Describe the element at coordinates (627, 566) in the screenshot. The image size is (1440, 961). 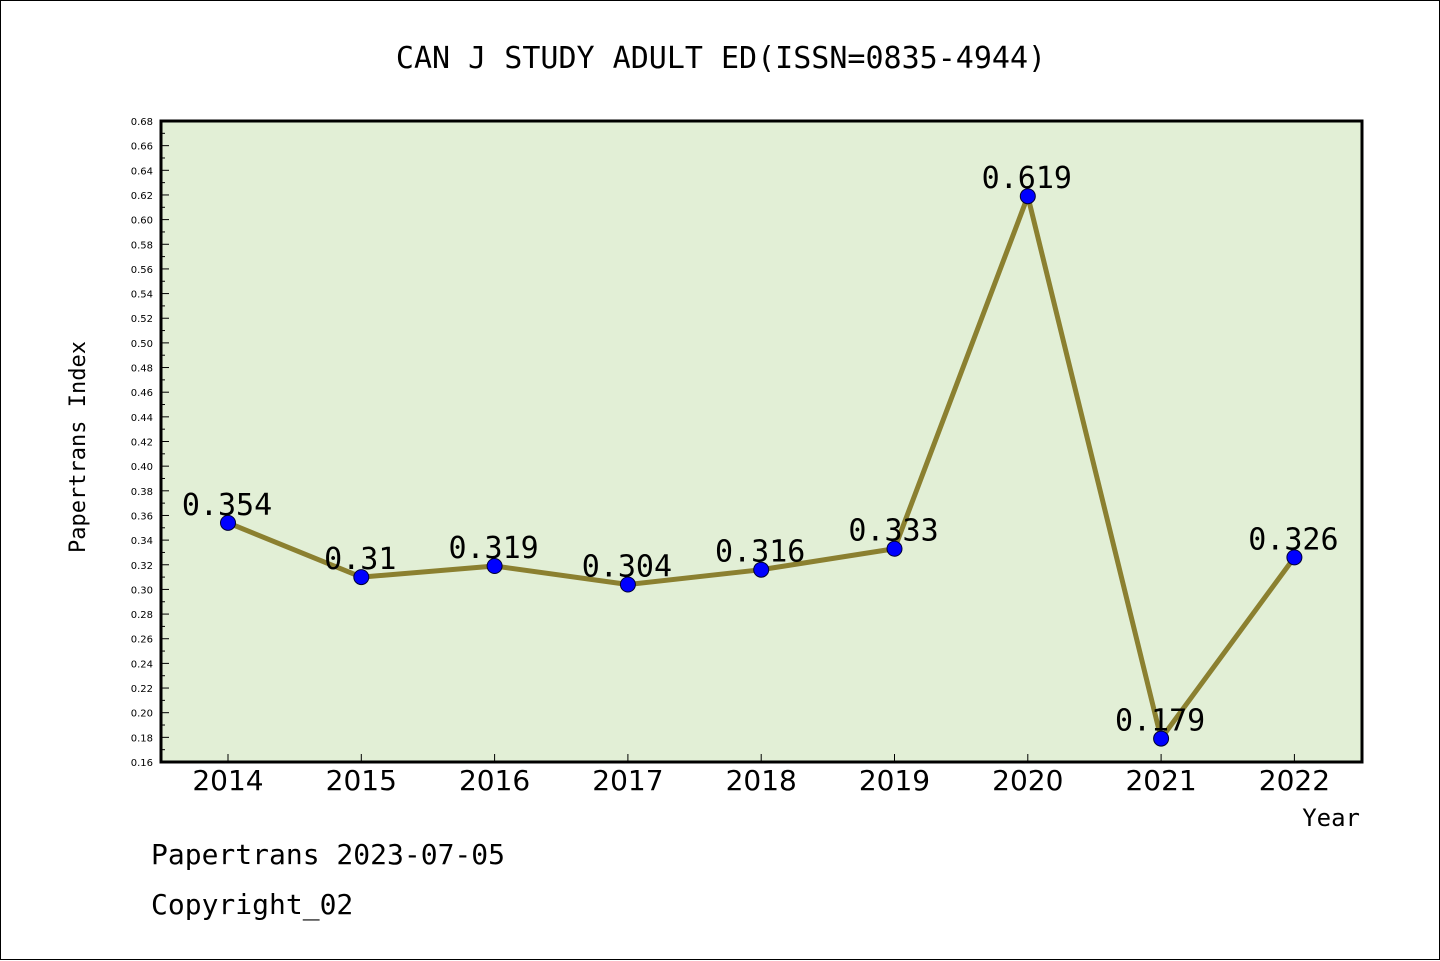
I see `data-label: 0.304` at that location.